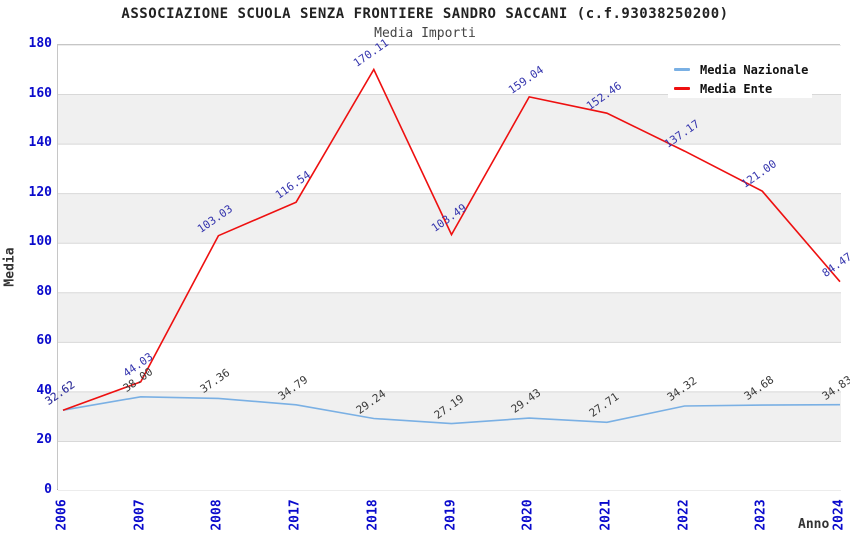 This screenshot has height=550, width=850. Describe the element at coordinates (839, 515) in the screenshot. I see `x-tick-label: 2024` at that location.